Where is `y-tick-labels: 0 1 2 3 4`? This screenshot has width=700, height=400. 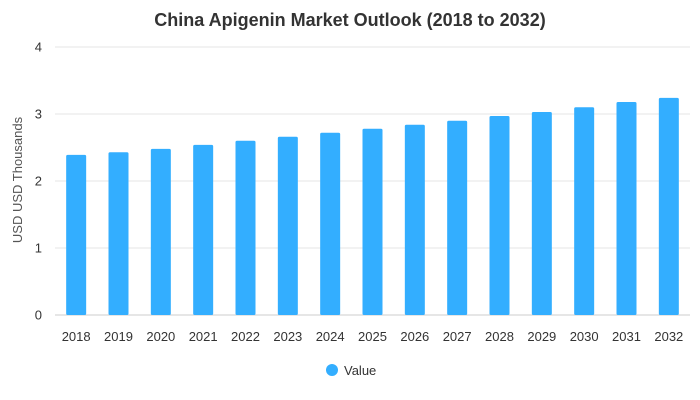 y-tick-labels: 0 1 2 3 4 is located at coordinates (38, 181).